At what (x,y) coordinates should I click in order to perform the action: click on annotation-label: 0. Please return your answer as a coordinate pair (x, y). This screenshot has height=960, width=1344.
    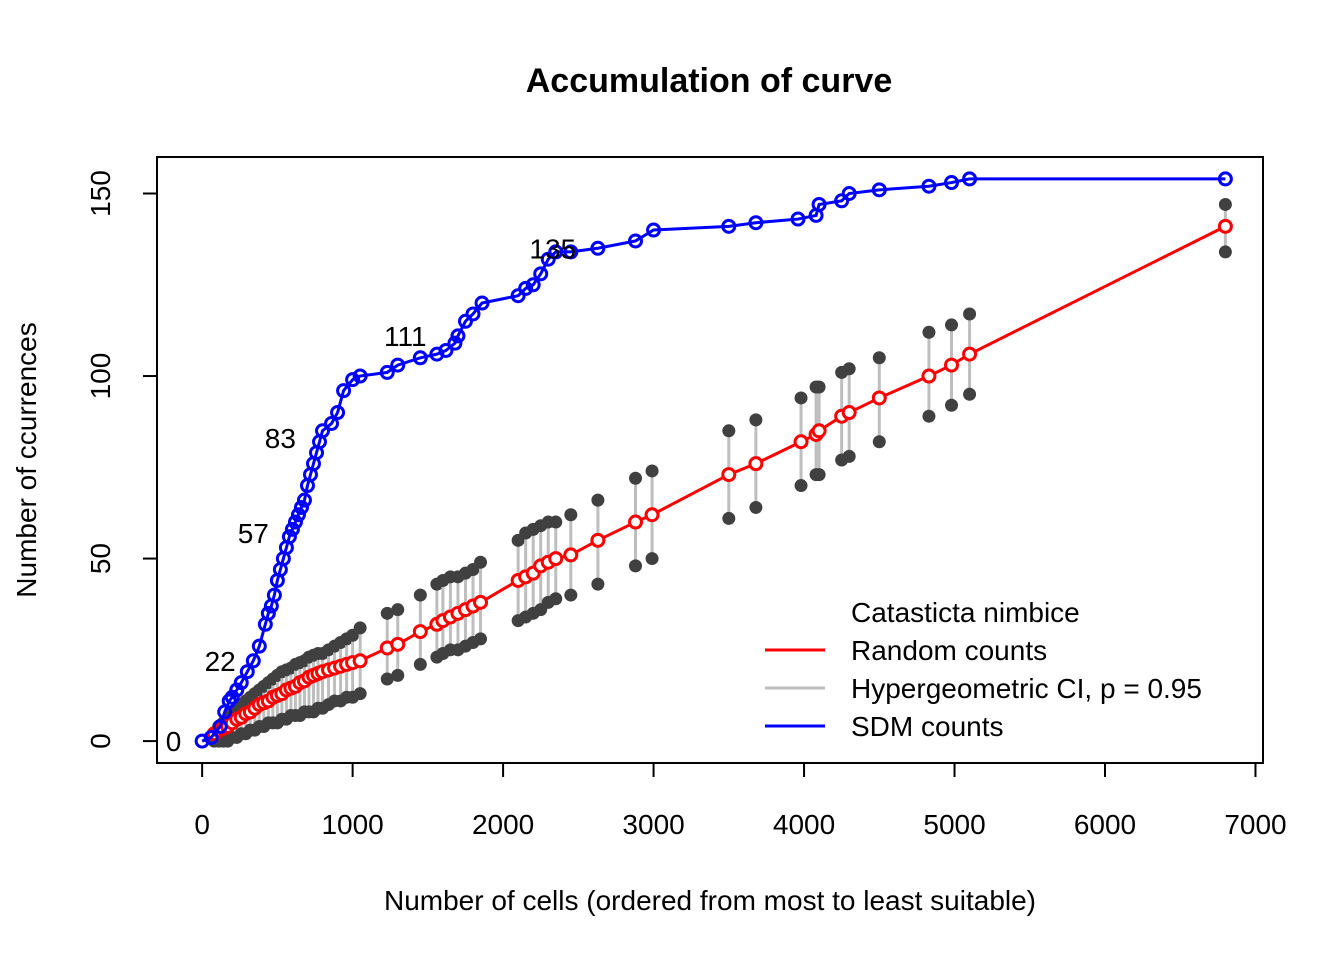
    Looking at the image, I should click on (174, 741).